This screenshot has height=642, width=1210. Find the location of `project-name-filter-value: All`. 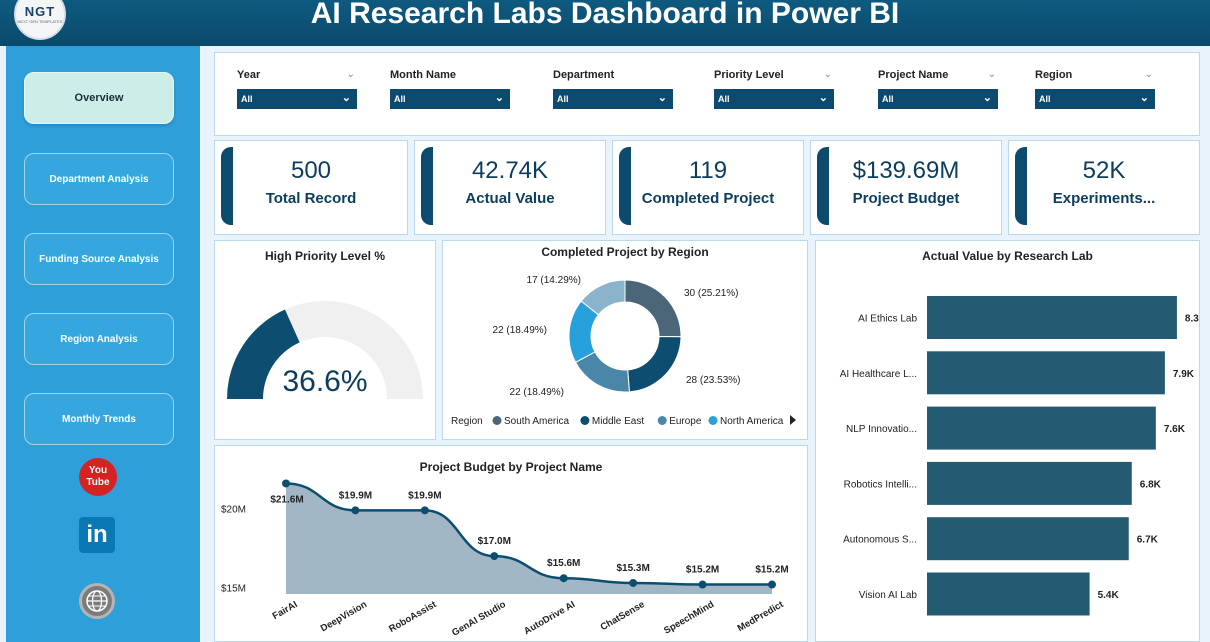

project-name-filter-value: All is located at coordinates (888, 99).